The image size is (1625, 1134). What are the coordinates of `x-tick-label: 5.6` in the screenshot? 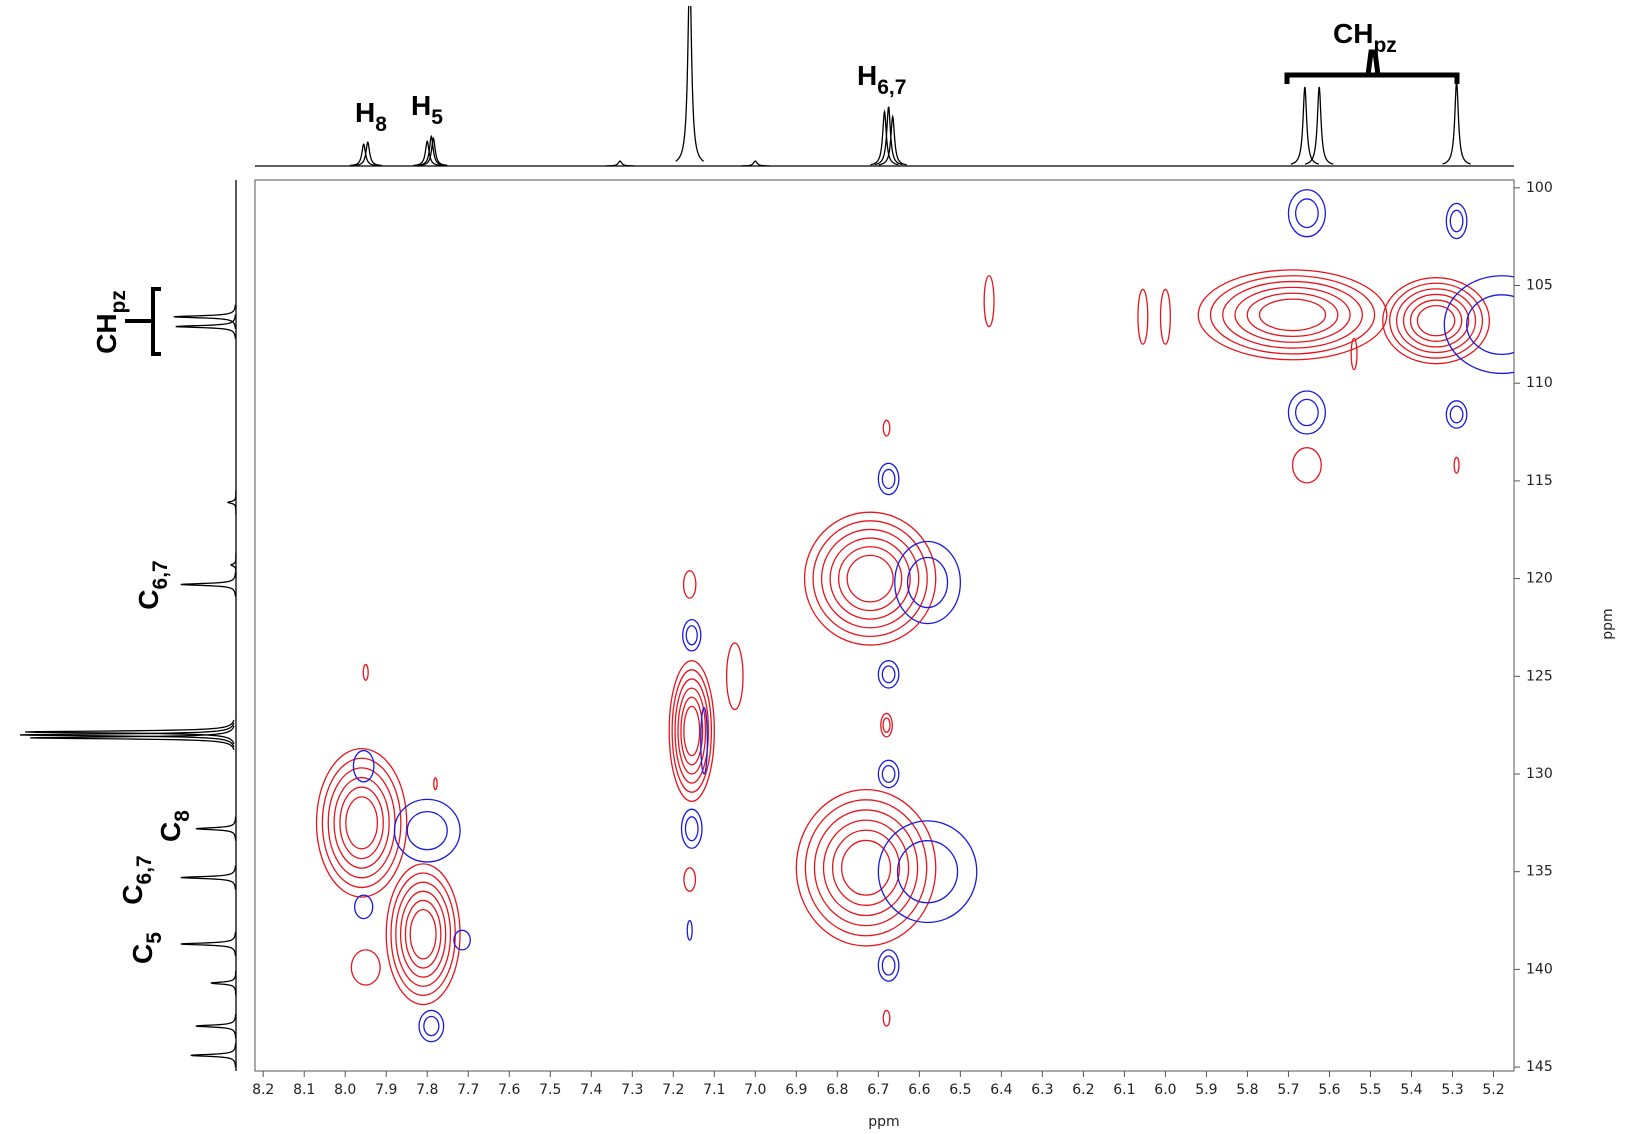 It's located at (1329, 1090).